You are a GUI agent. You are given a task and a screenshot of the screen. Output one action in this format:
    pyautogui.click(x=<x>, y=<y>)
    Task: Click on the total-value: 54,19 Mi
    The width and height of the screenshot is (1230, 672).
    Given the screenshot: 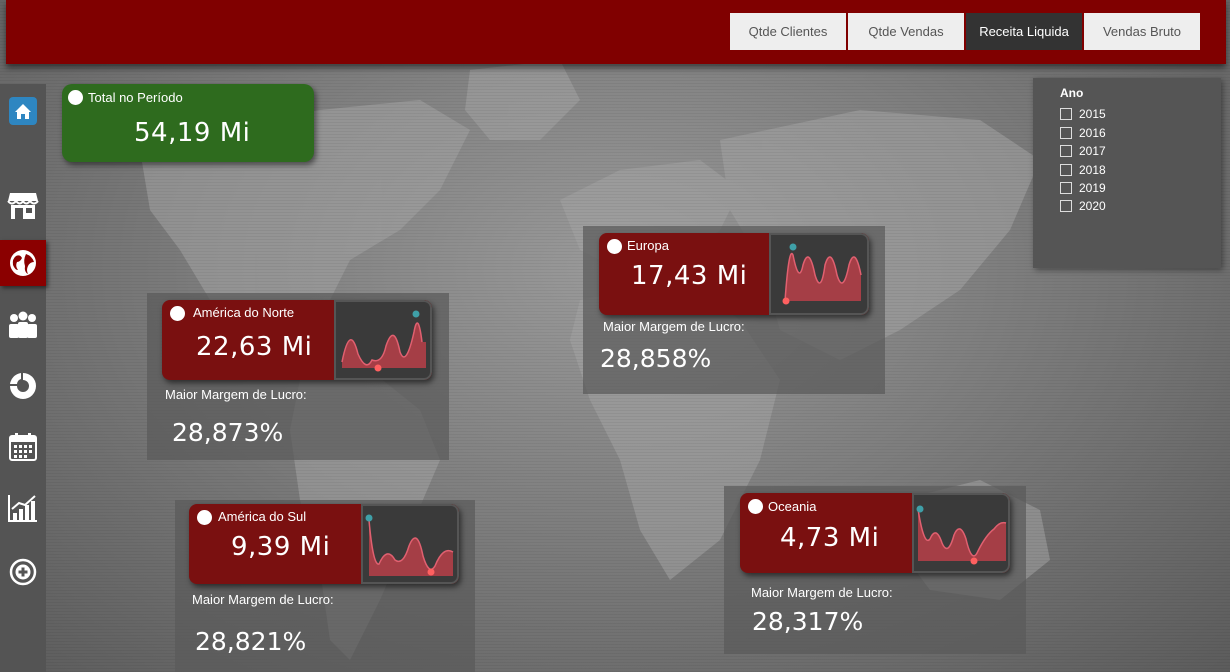 What is the action you would take?
    pyautogui.click(x=192, y=133)
    